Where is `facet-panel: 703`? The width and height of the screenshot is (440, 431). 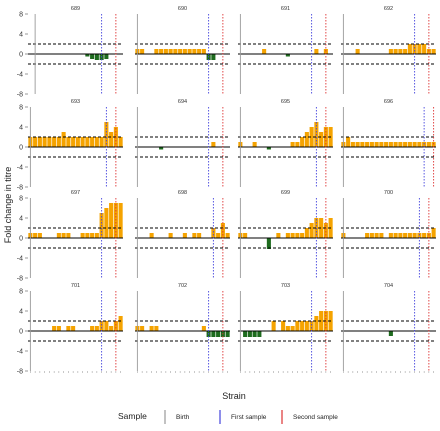 facet-panel: 703 is located at coordinates (285, 328).